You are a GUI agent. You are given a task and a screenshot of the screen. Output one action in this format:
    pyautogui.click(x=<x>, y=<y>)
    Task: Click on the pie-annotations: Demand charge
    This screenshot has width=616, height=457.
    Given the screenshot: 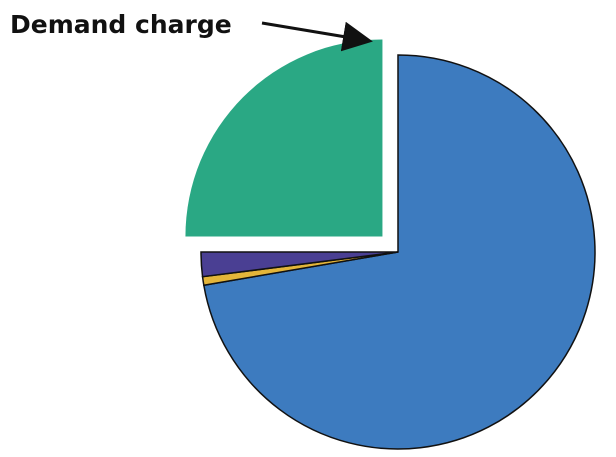 What is the action you would take?
    pyautogui.click(x=191, y=31)
    